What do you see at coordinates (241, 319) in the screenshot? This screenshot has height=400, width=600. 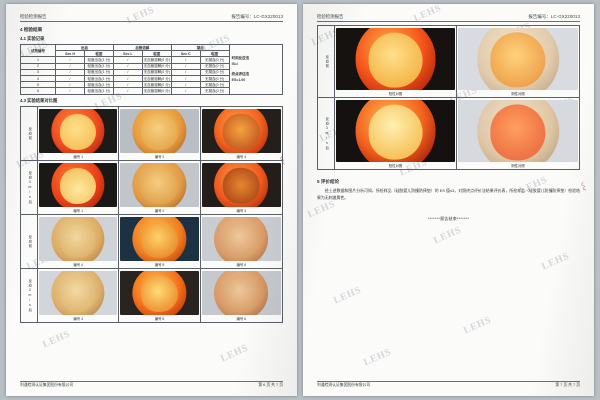 I see `photo-caption: 编号 6` at bounding box center [241, 319].